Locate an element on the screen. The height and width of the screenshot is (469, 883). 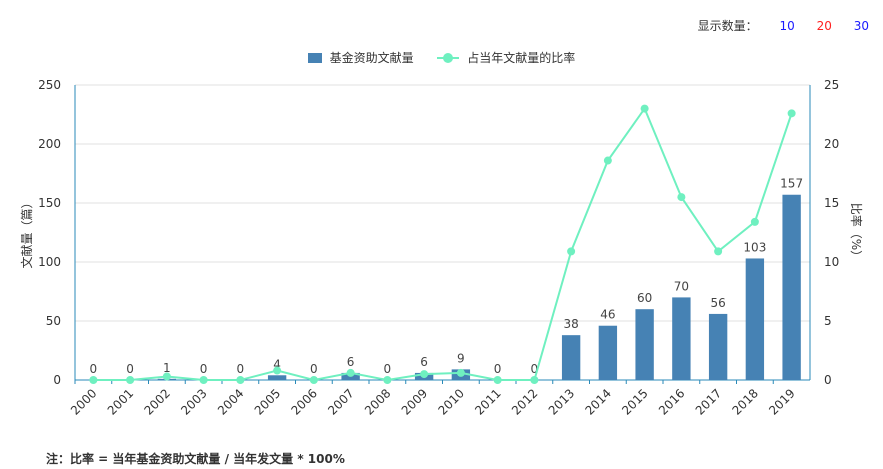
display-count-option-20: 20 is located at coordinates (824, 26).